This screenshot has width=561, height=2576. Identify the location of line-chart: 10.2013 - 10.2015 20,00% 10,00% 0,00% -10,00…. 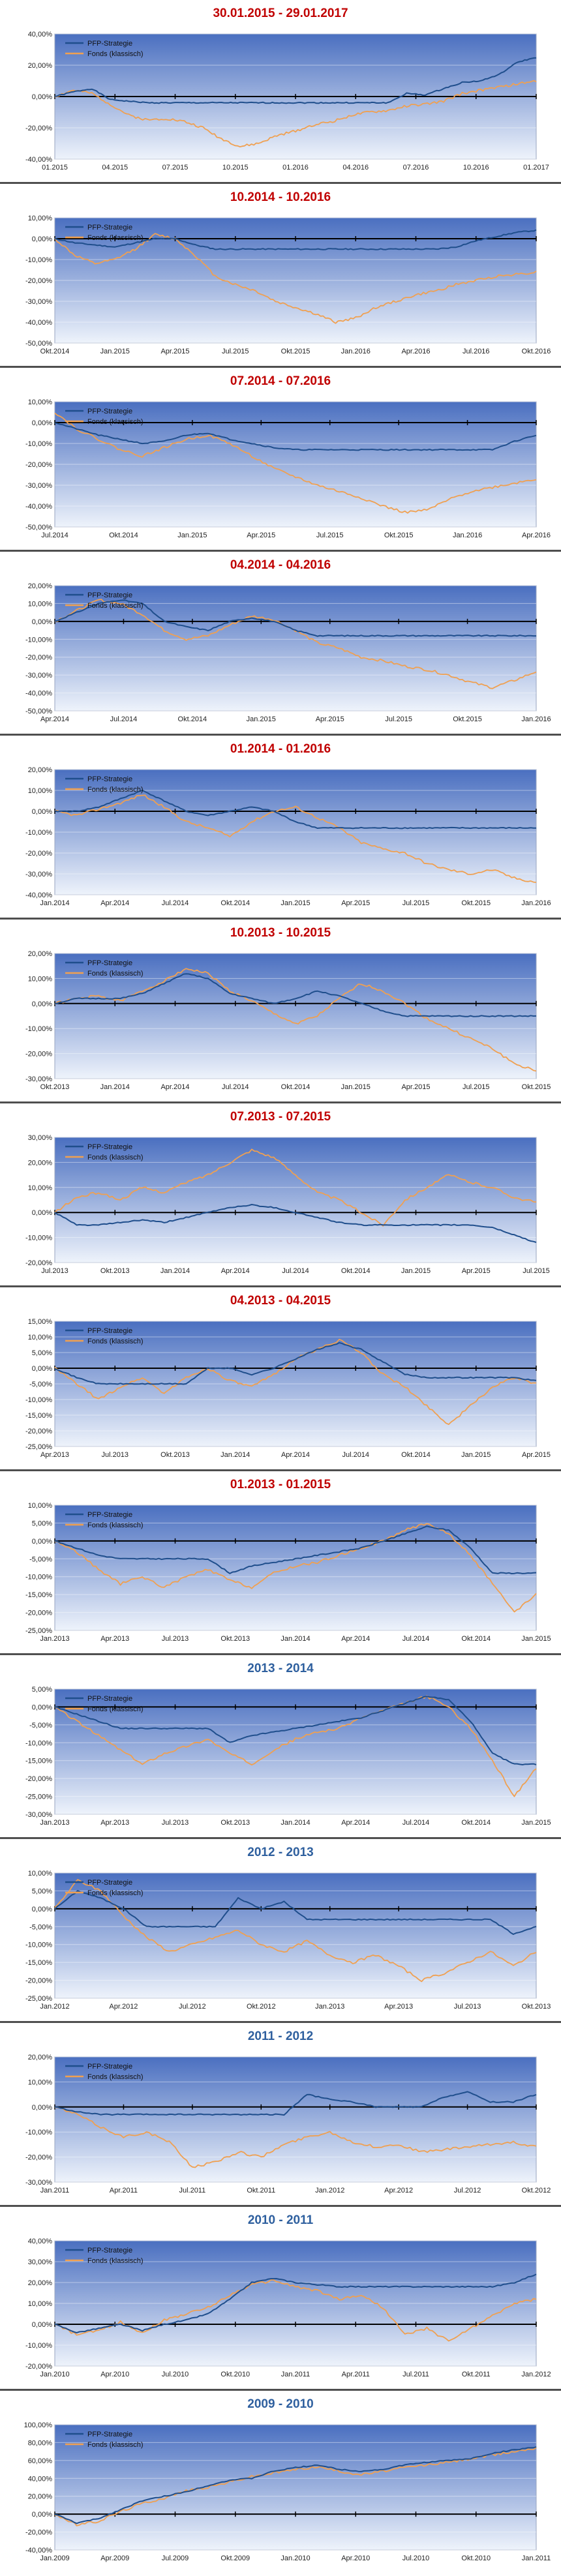
(288, 1008).